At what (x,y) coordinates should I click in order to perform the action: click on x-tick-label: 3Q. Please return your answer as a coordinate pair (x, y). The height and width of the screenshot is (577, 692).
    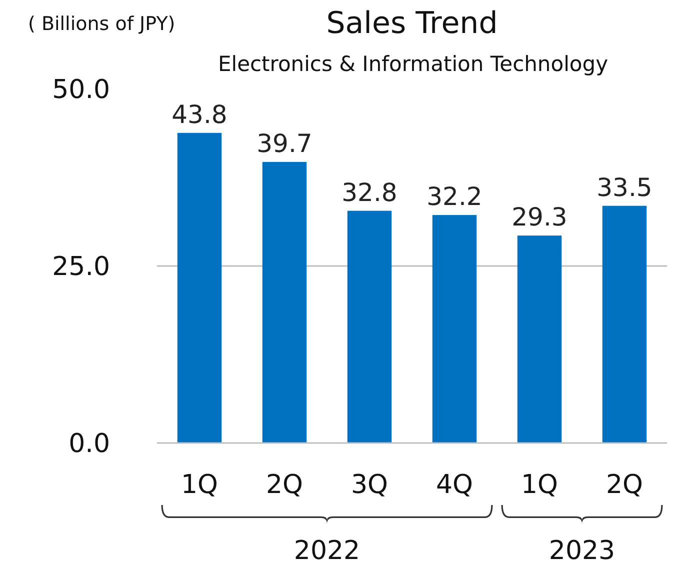
    Looking at the image, I should click on (369, 485).